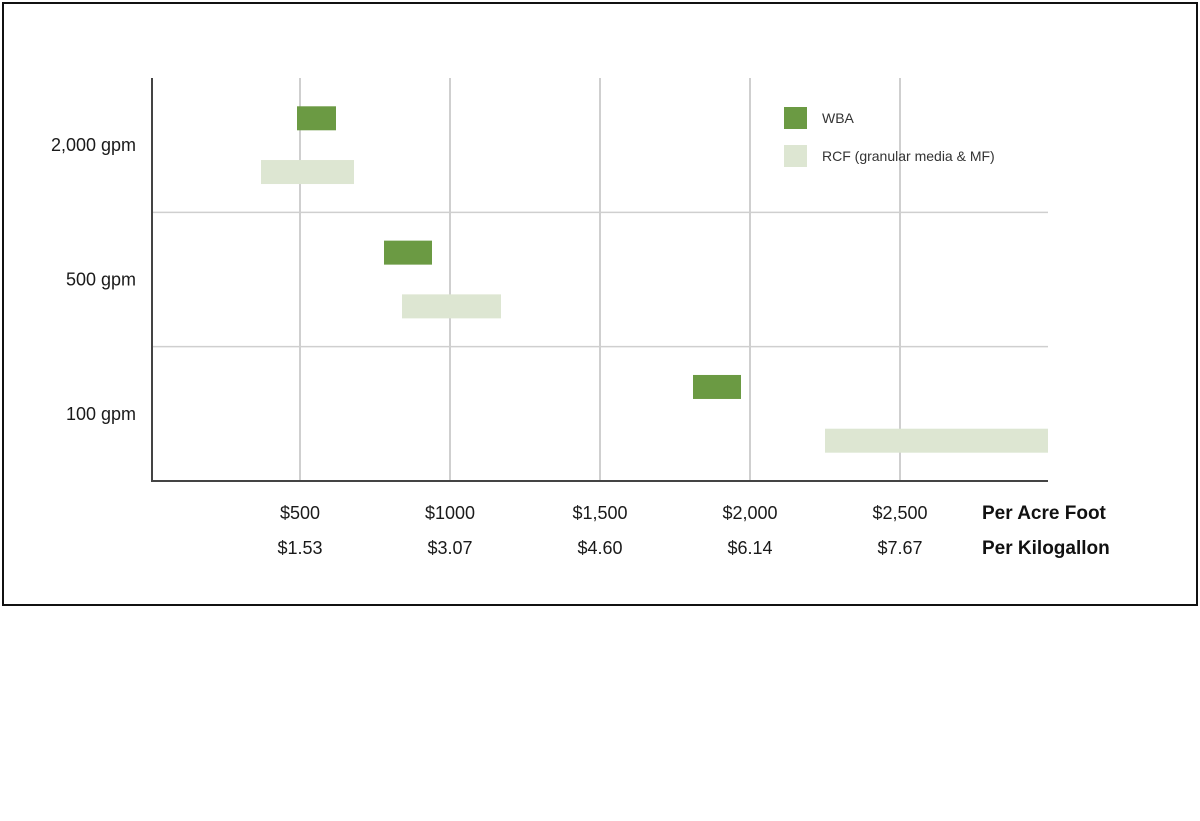  What do you see at coordinates (795, 118) in the screenshot?
I see `legend-swatch-wba` at bounding box center [795, 118].